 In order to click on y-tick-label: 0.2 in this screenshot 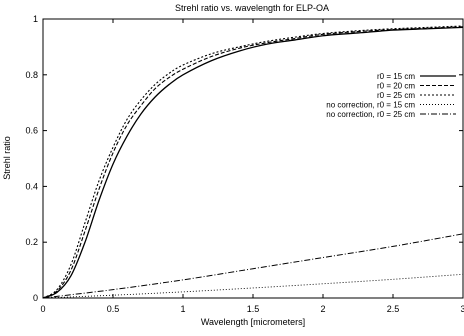, I will do `click(31, 242)`.